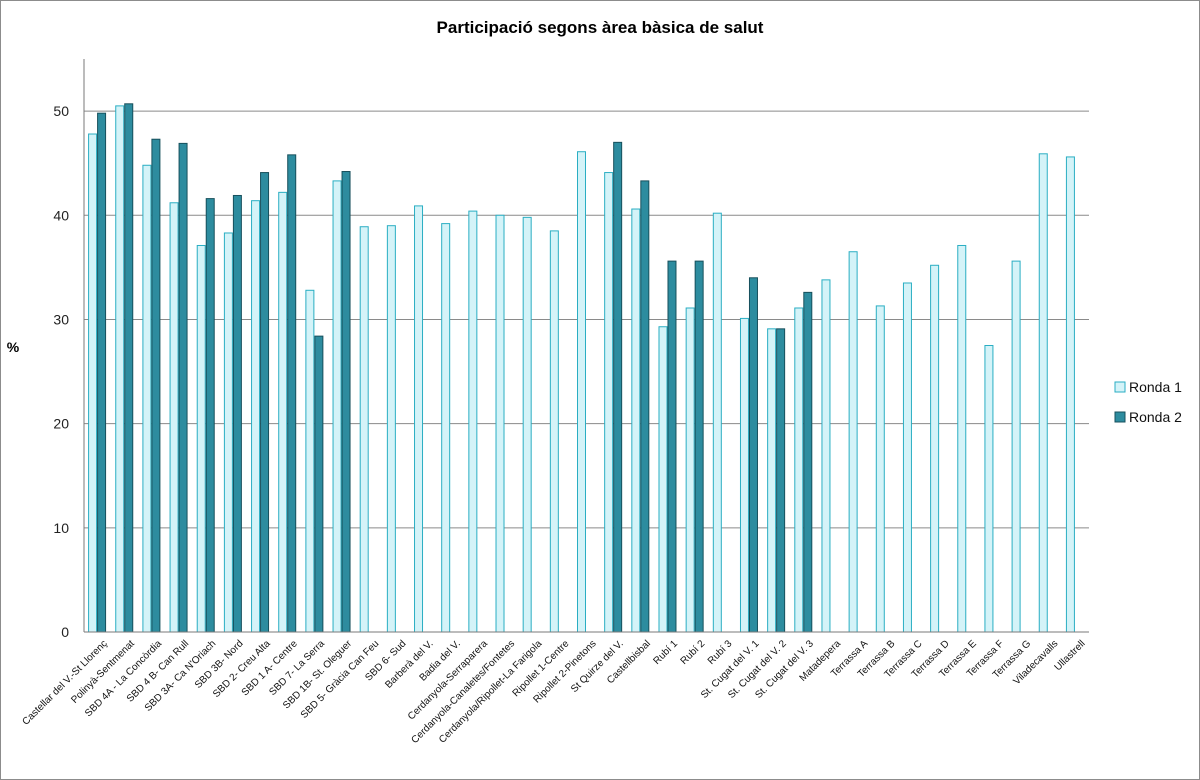 The height and width of the screenshot is (780, 1200). Describe the element at coordinates (600, 27) in the screenshot. I see `chart-title: Participació segons àrea bàsica de salut` at that location.